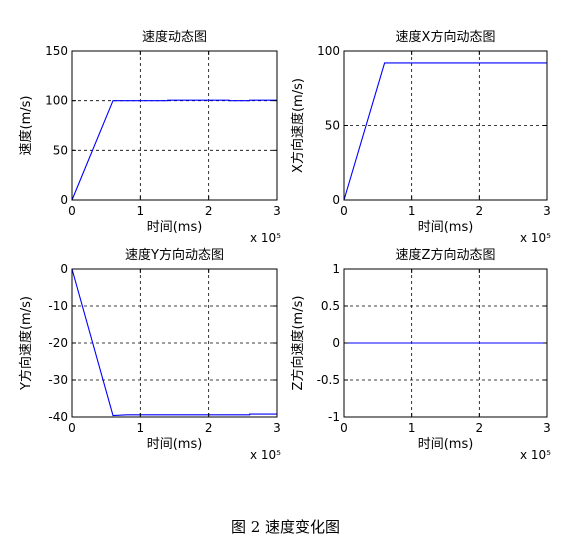 The width and height of the screenshot is (571, 549). Describe the element at coordinates (336, 269) in the screenshot. I see `y-tick-label: 1` at that location.